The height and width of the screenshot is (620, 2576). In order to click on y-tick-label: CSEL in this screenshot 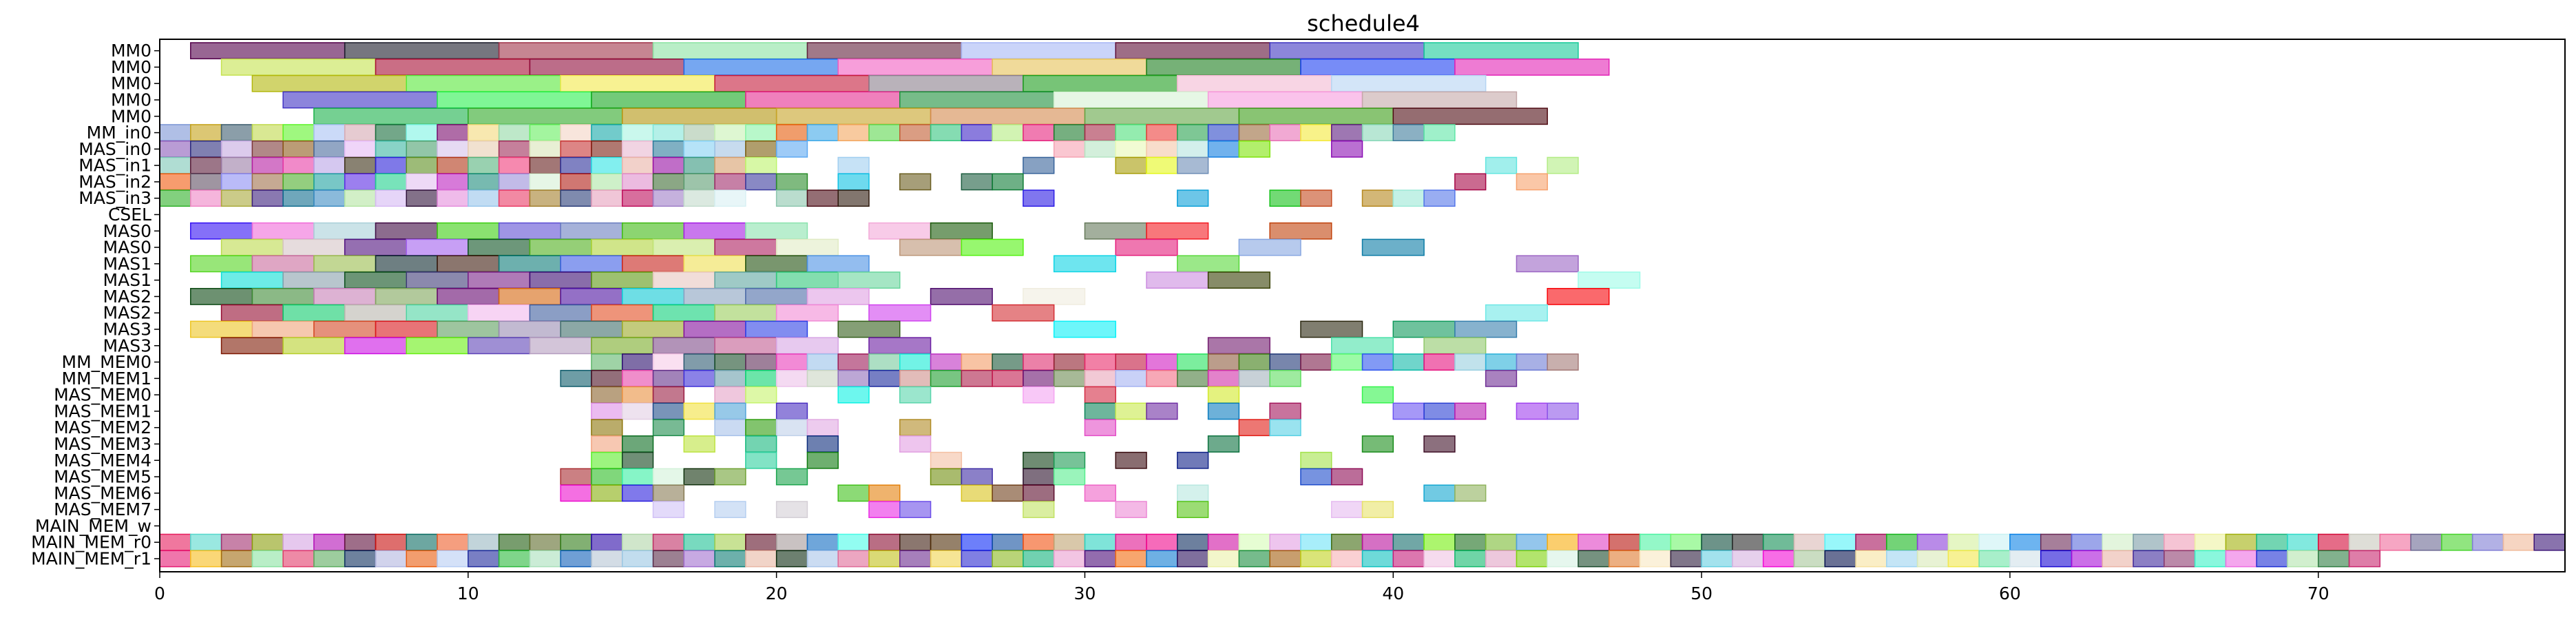, I will do `click(129, 215)`.